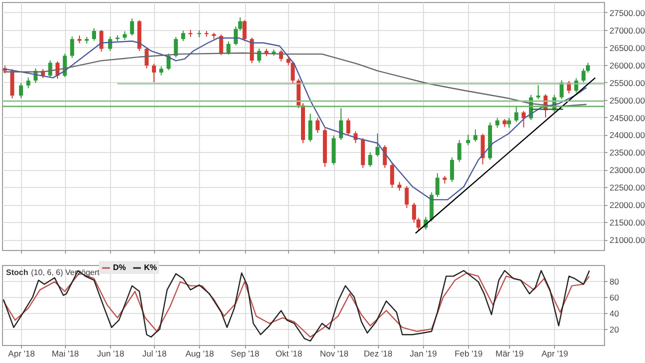 This screenshot has height=363, width=645. Describe the element at coordinates (615, 313) in the screenshot. I see `y-tick-label: 40` at that location.